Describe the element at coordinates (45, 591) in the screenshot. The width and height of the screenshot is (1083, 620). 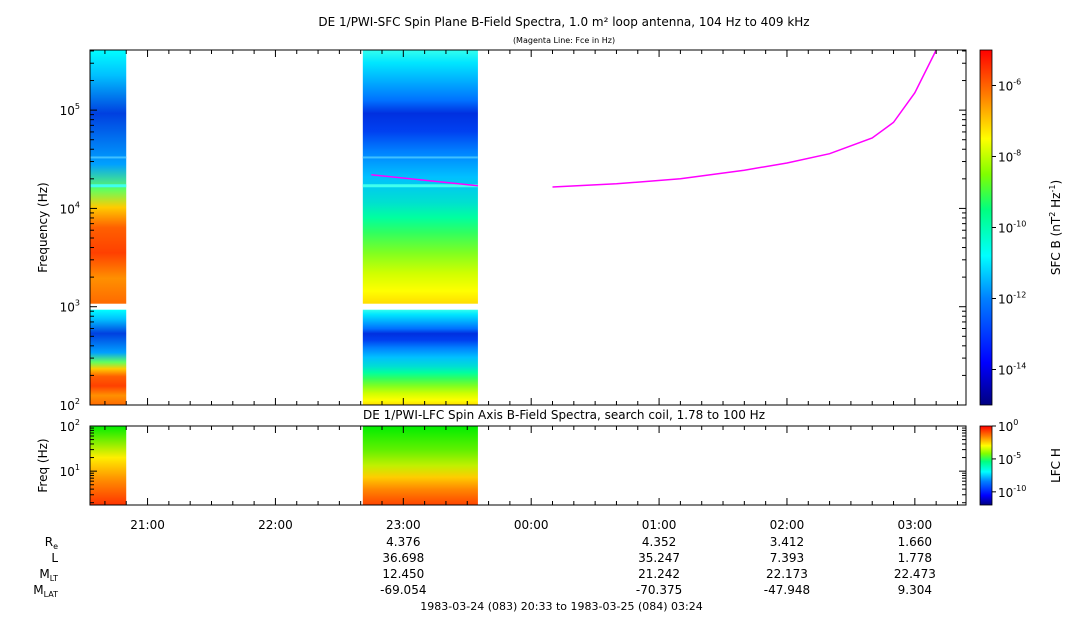
I see `ephemeris-row-label: MLAT` at that location.